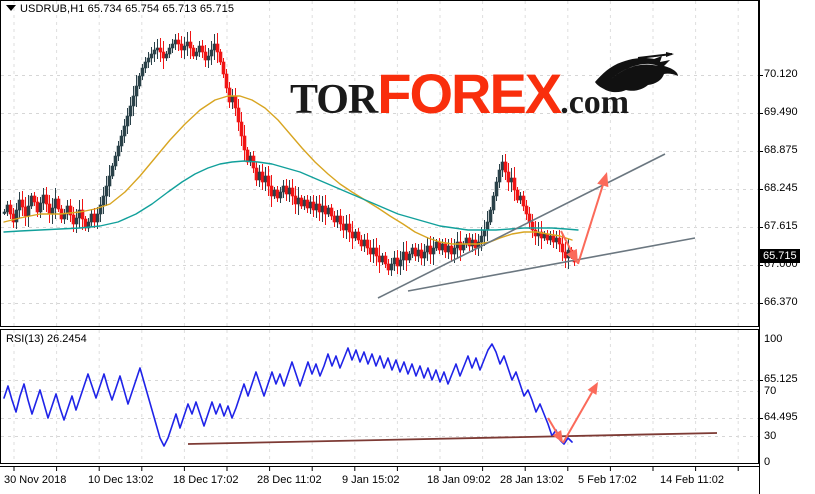 This screenshot has height=494, width=815. Describe the element at coordinates (35, 480) in the screenshot. I see `time-axis-tick: 30 Nov 2018` at that location.